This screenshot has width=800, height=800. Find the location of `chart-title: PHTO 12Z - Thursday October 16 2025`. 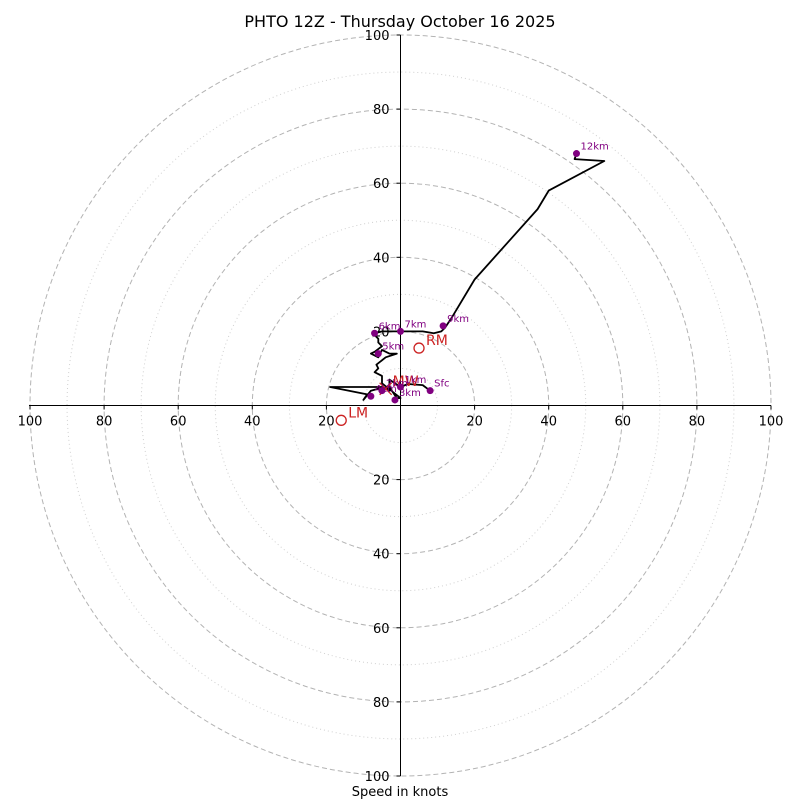

chart-title: PHTO 12Z - Thursday October 16 2025 is located at coordinates (399, 21).